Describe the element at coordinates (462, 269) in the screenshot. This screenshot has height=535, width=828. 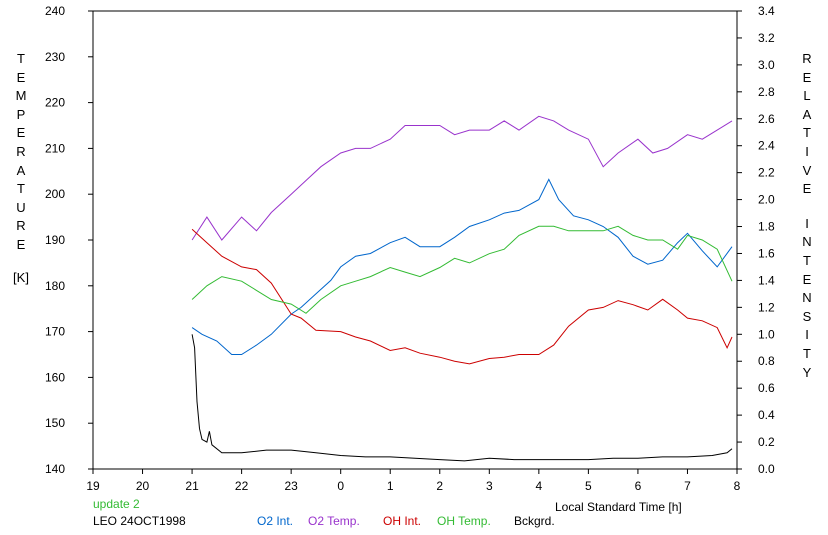
I see `series-oh-temp` at that location.